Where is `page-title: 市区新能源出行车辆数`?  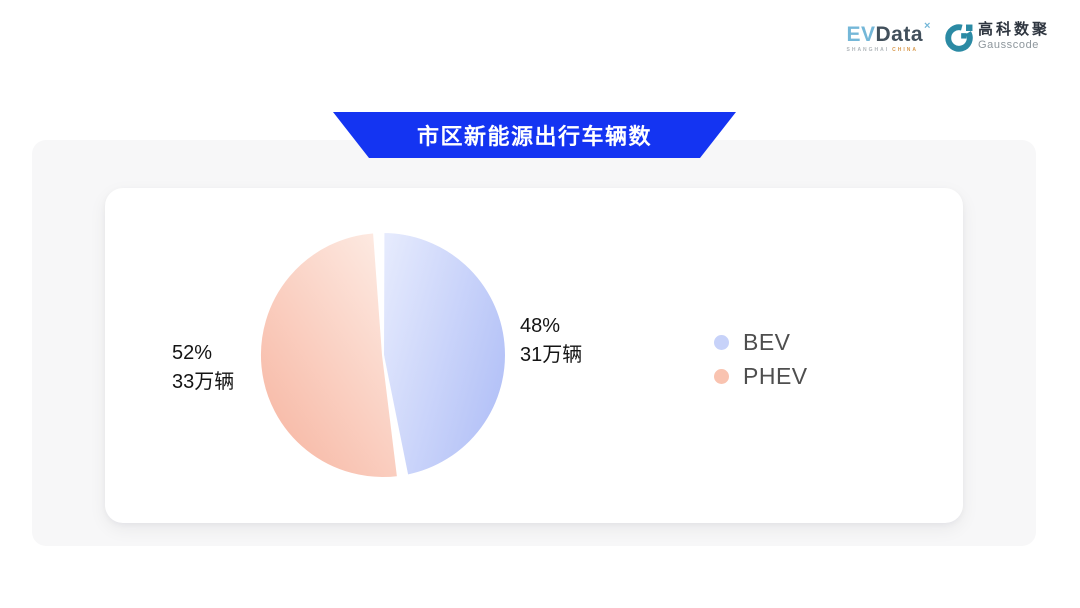 page-title: 市区新能源出行车辆数 is located at coordinates (534, 136).